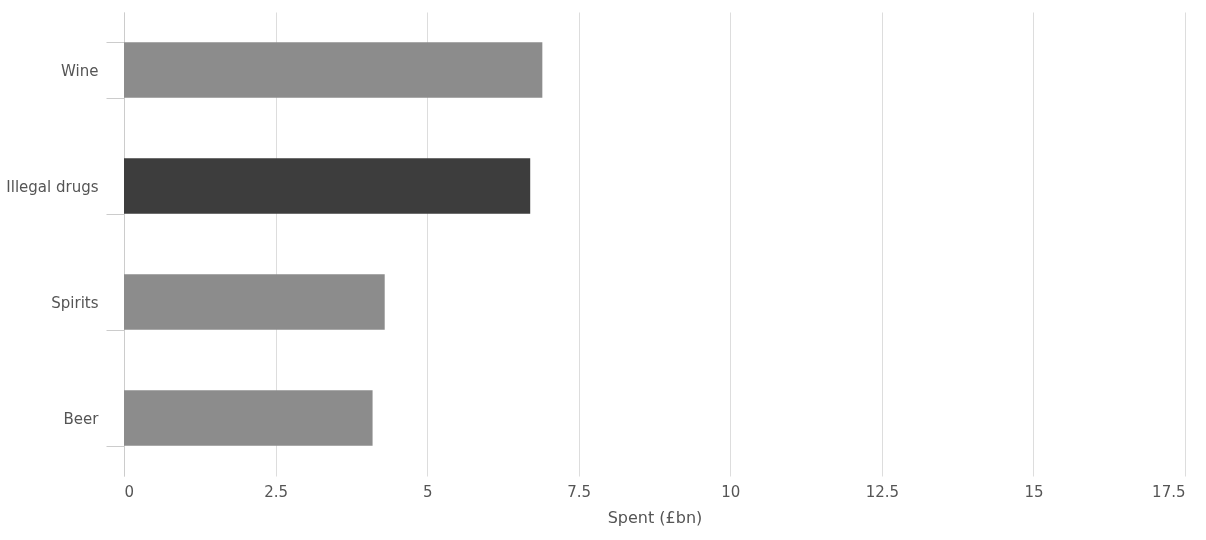  I want to click on x-tick-label: 10, so click(731, 491).